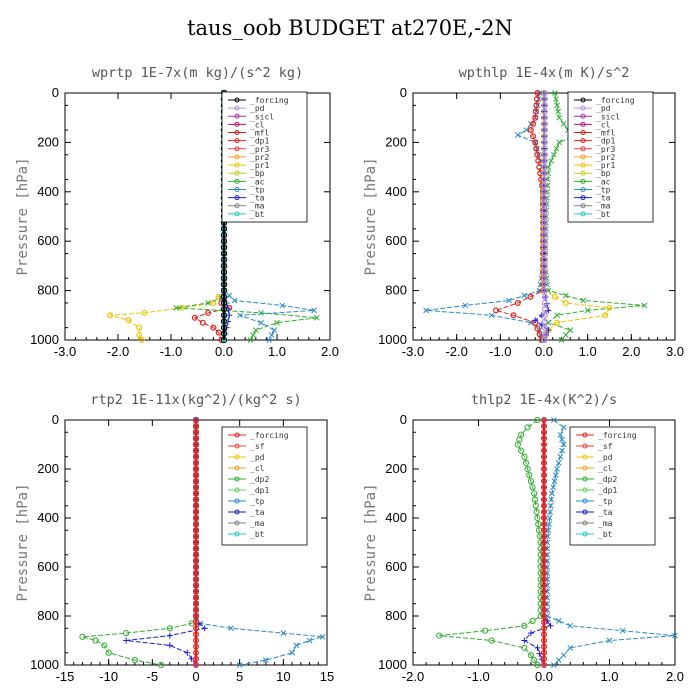 This screenshot has width=700, height=700. I want to click on legend-label: _pd, so click(605, 457).